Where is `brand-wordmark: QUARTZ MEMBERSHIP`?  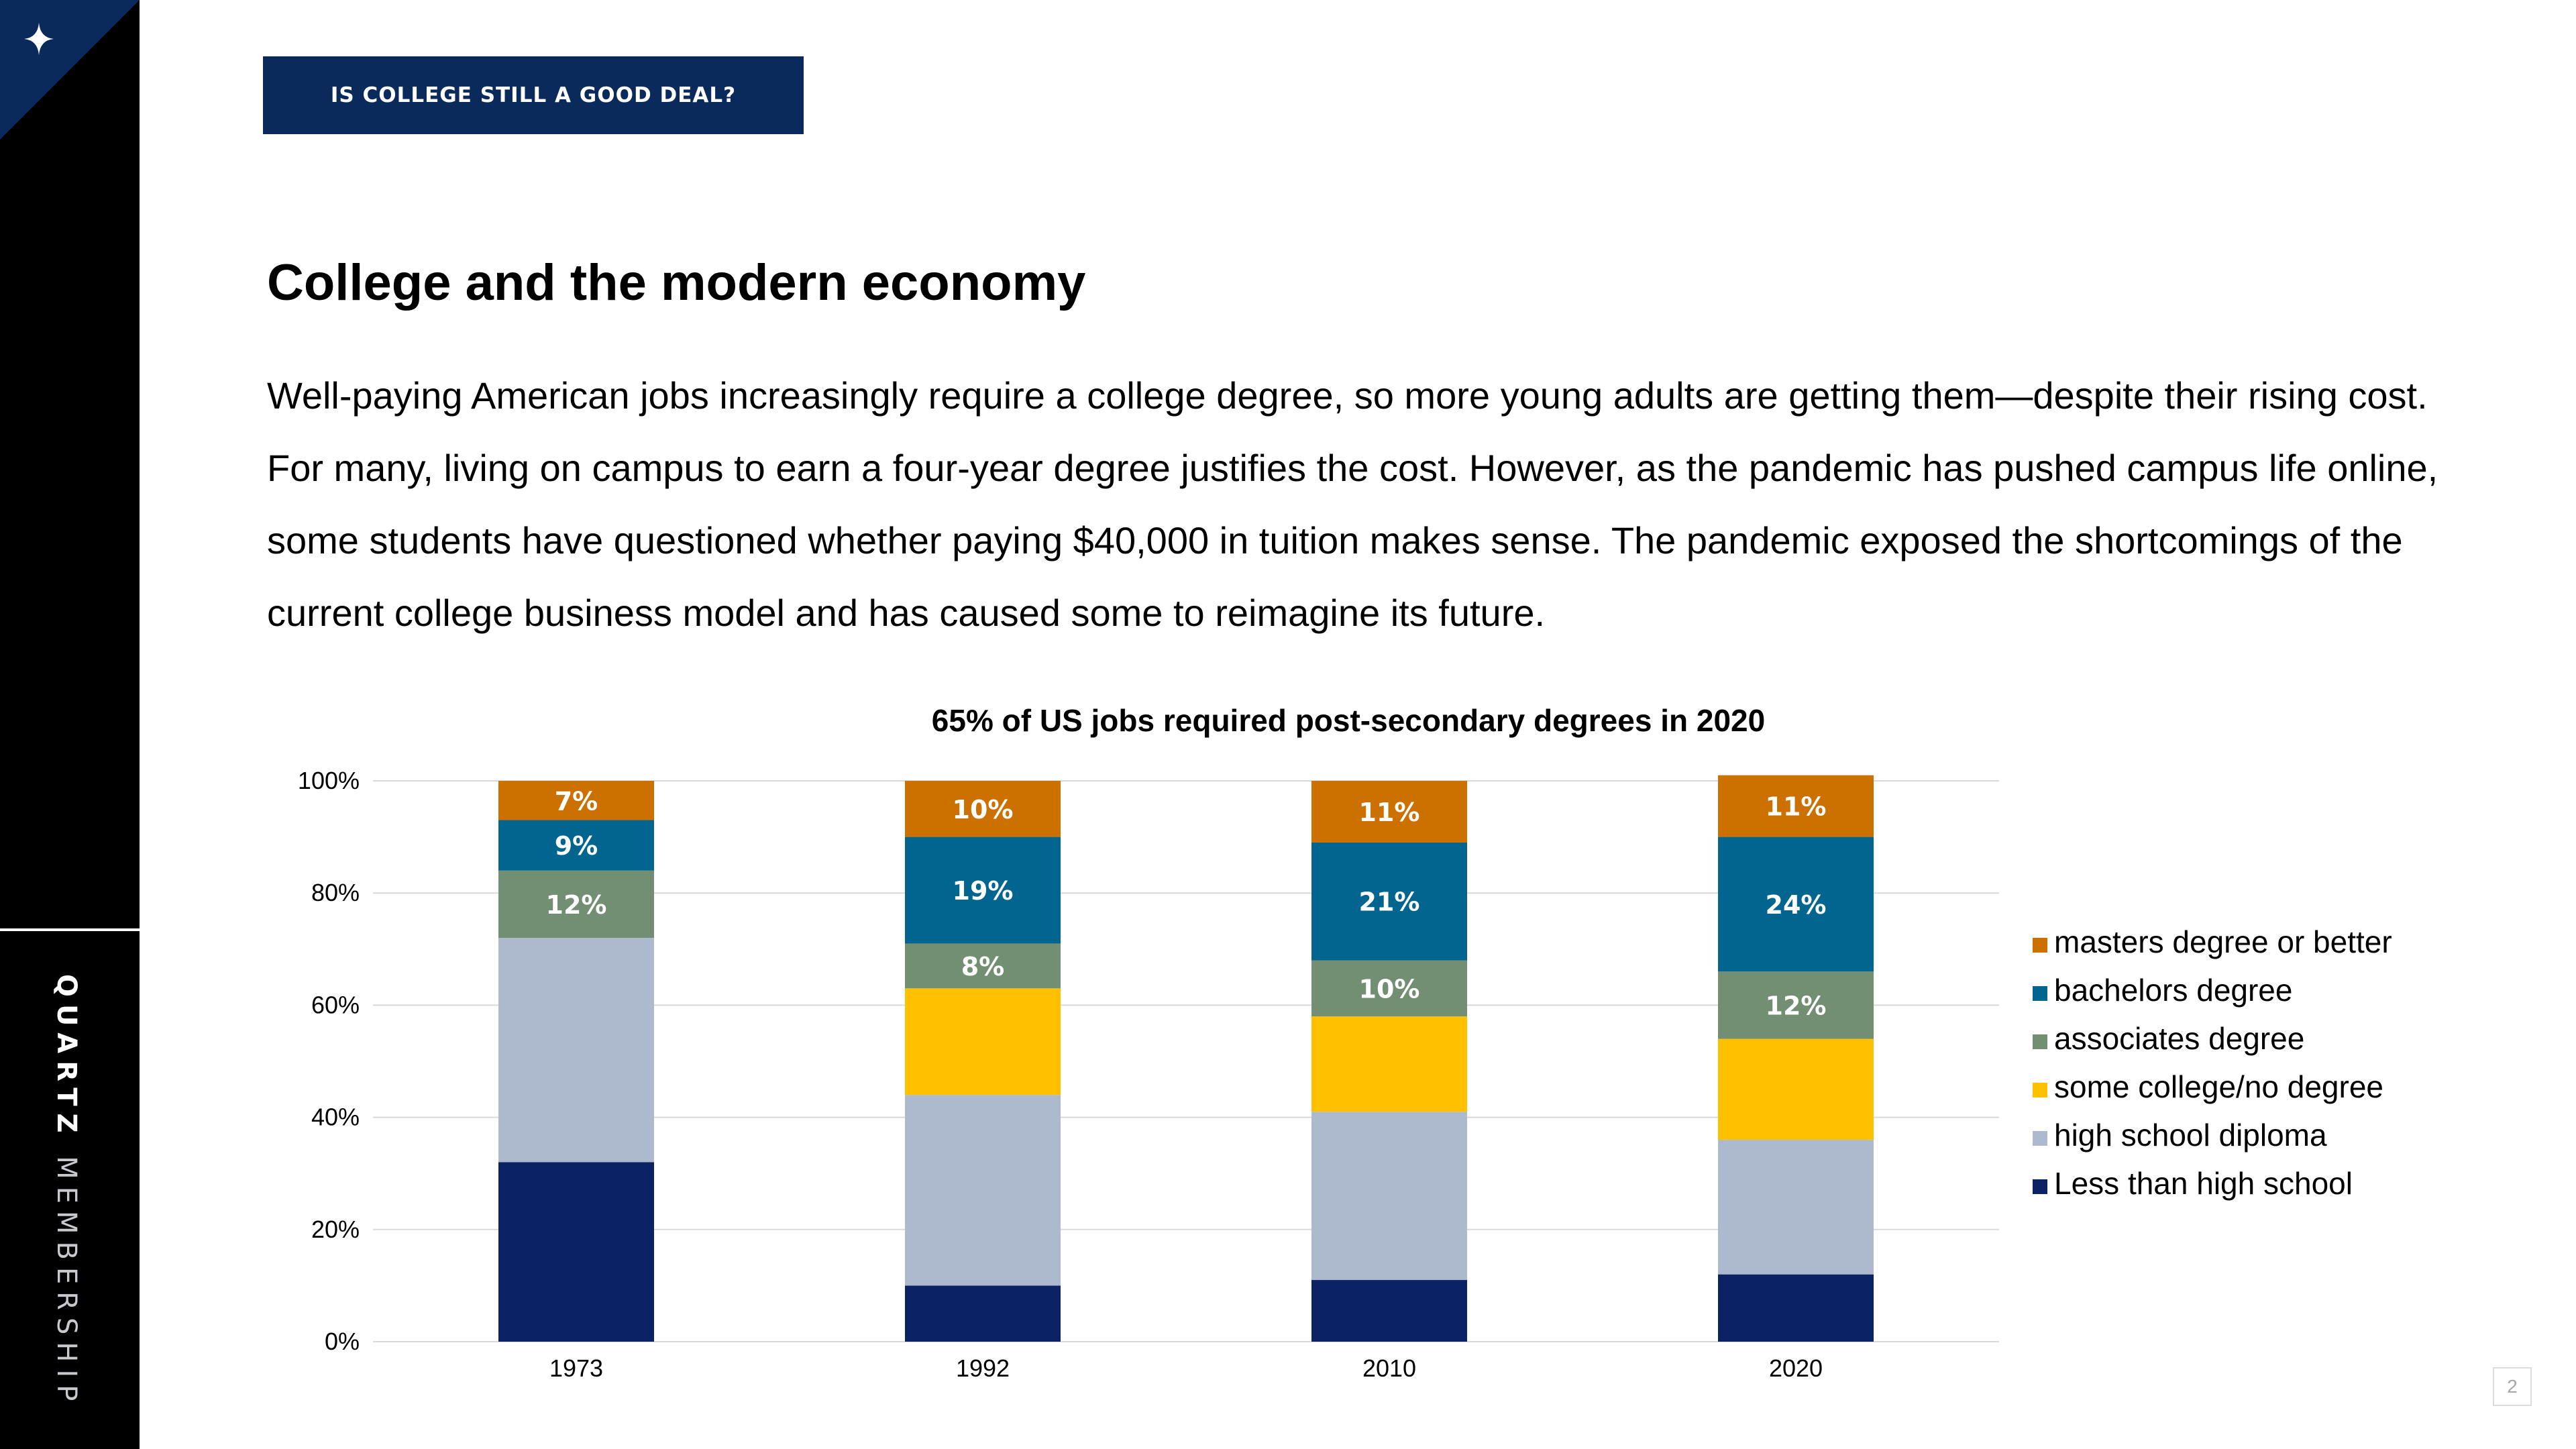 brand-wordmark: QUARTZ MEMBERSHIP is located at coordinates (66, 1191).